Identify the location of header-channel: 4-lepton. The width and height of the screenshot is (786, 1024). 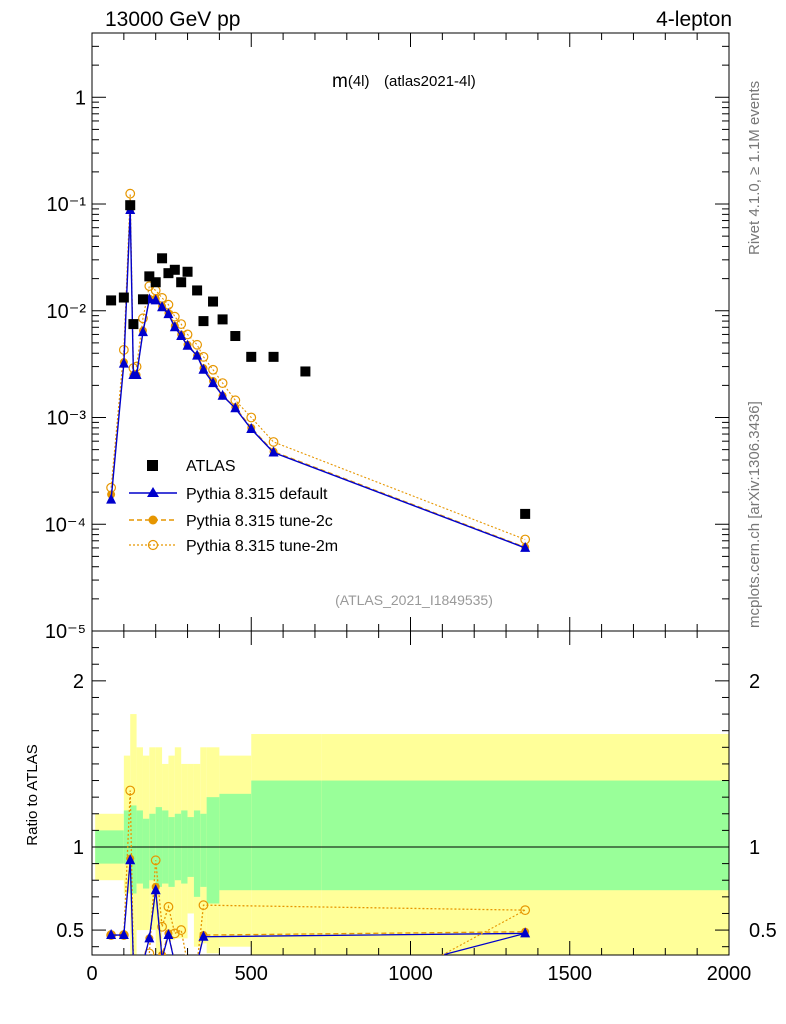
(694, 19).